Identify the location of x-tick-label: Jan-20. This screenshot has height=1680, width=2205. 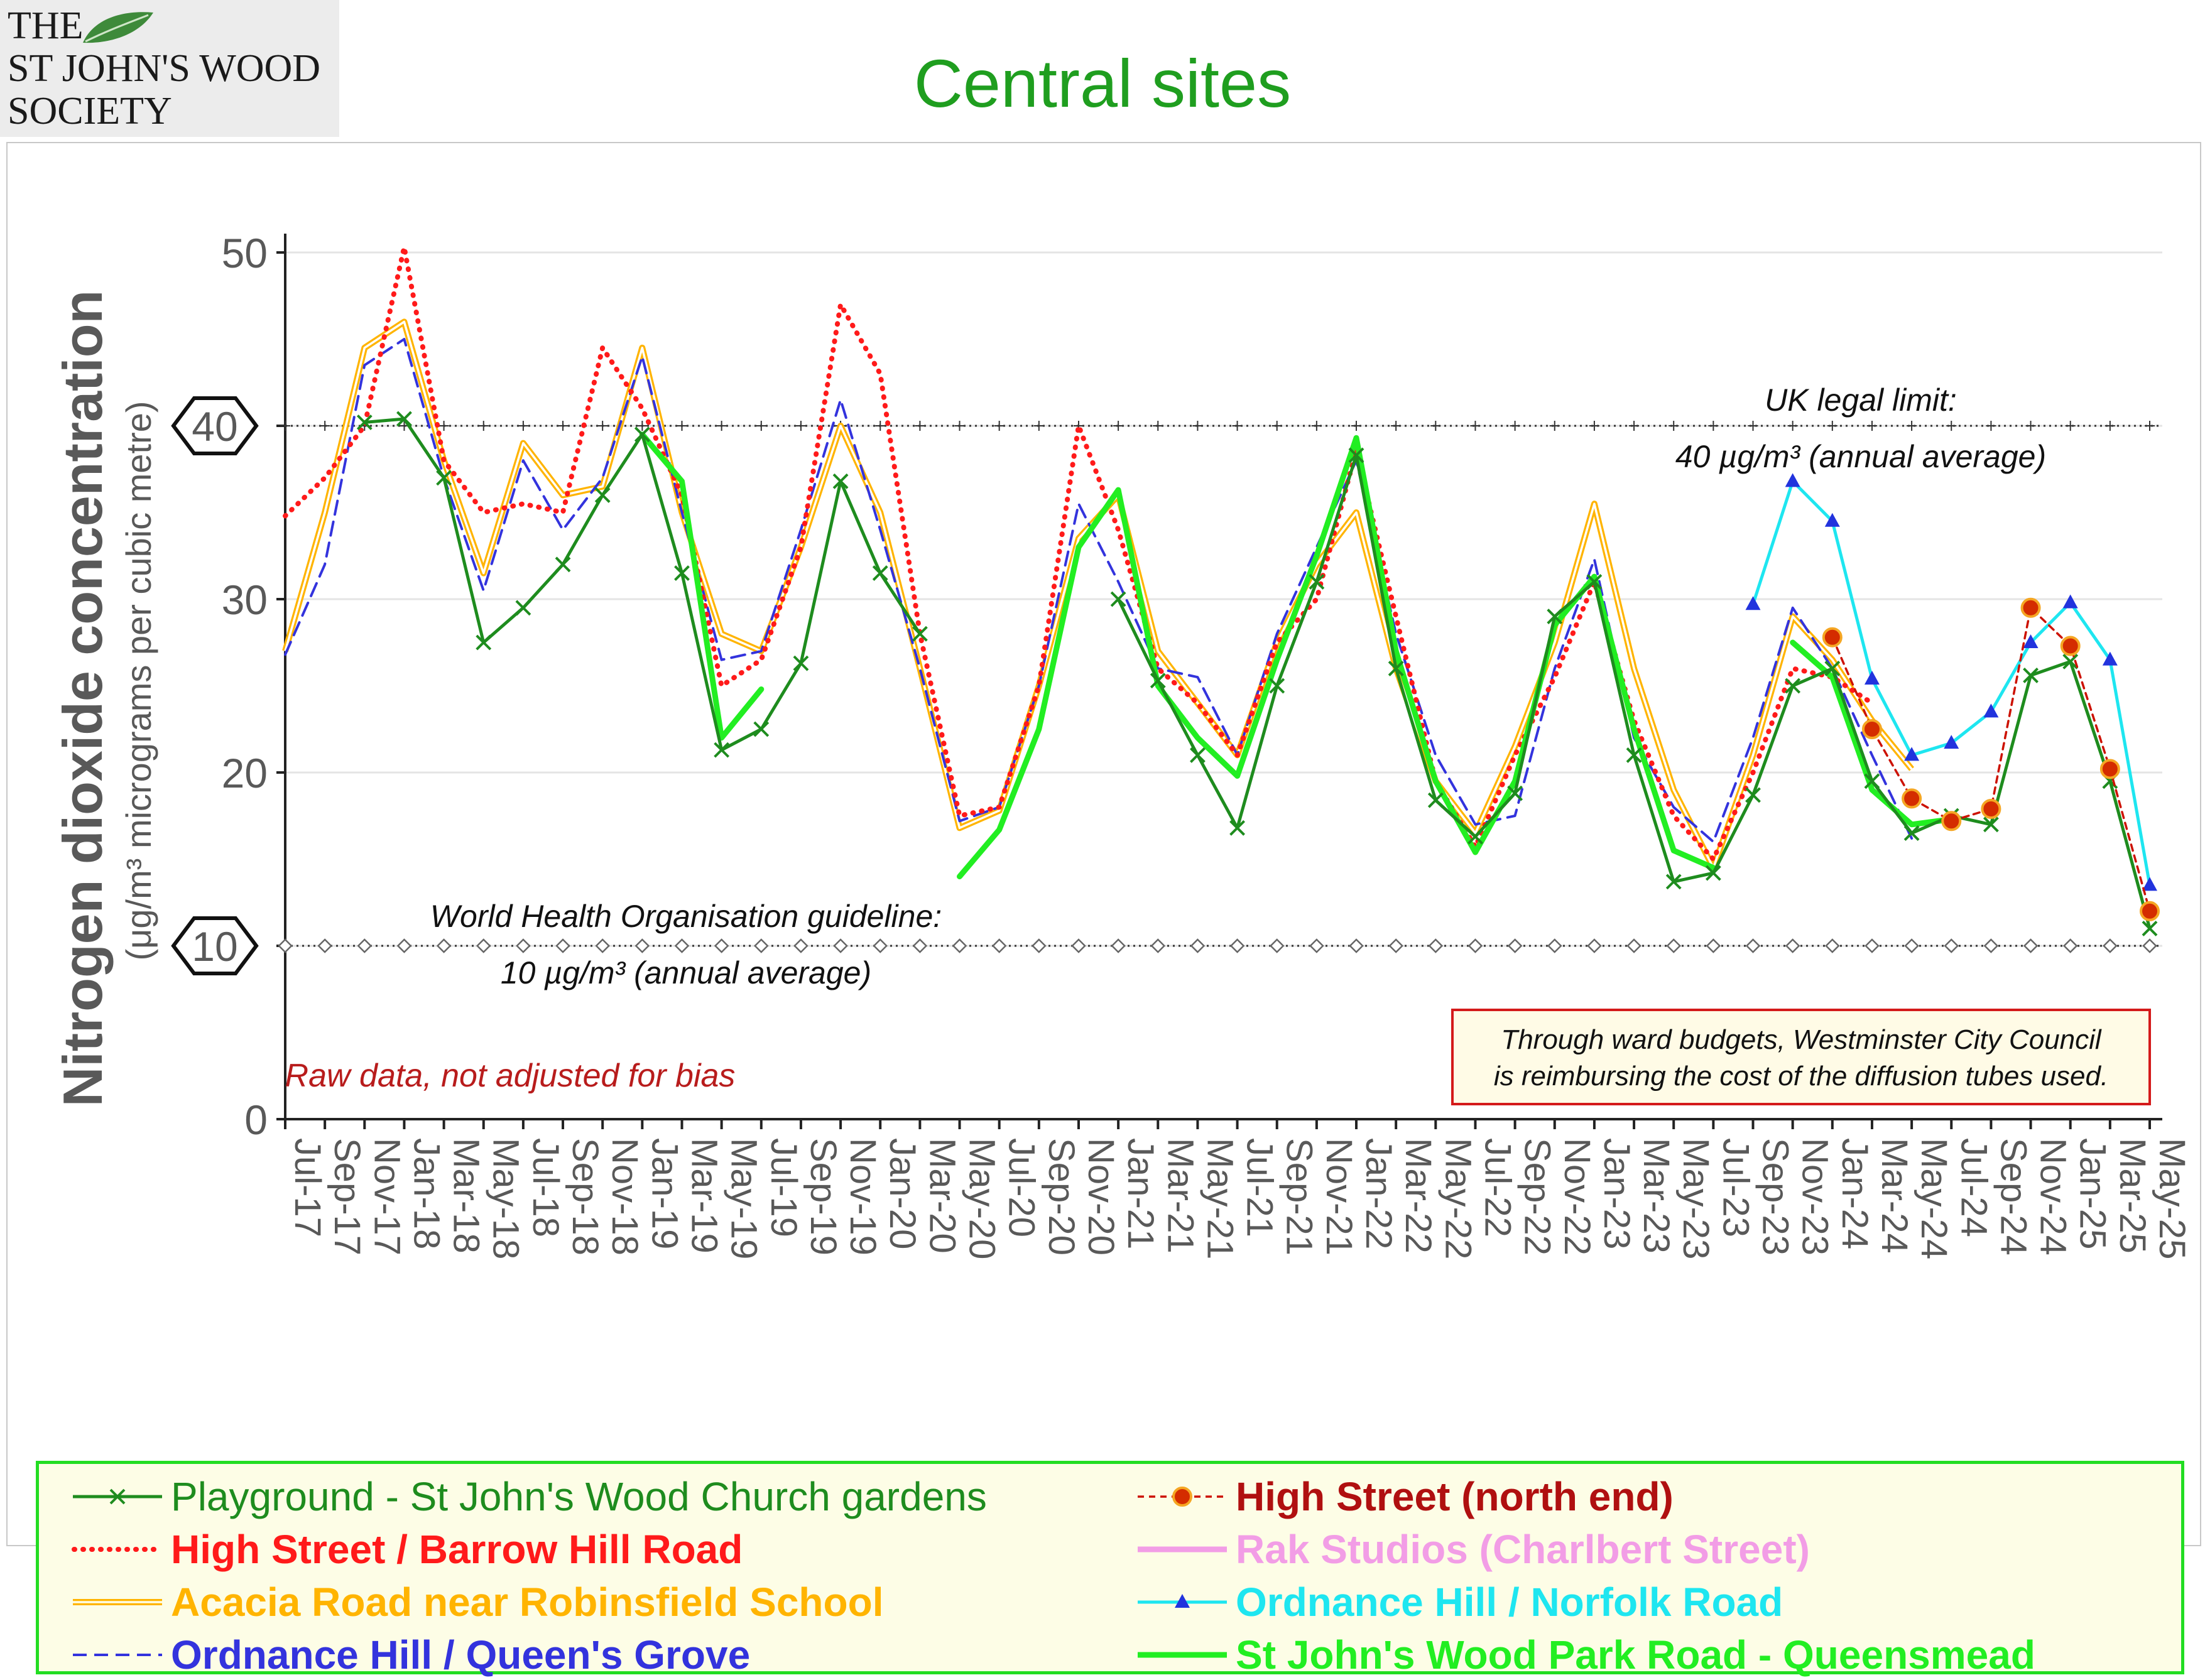
(902, 1193).